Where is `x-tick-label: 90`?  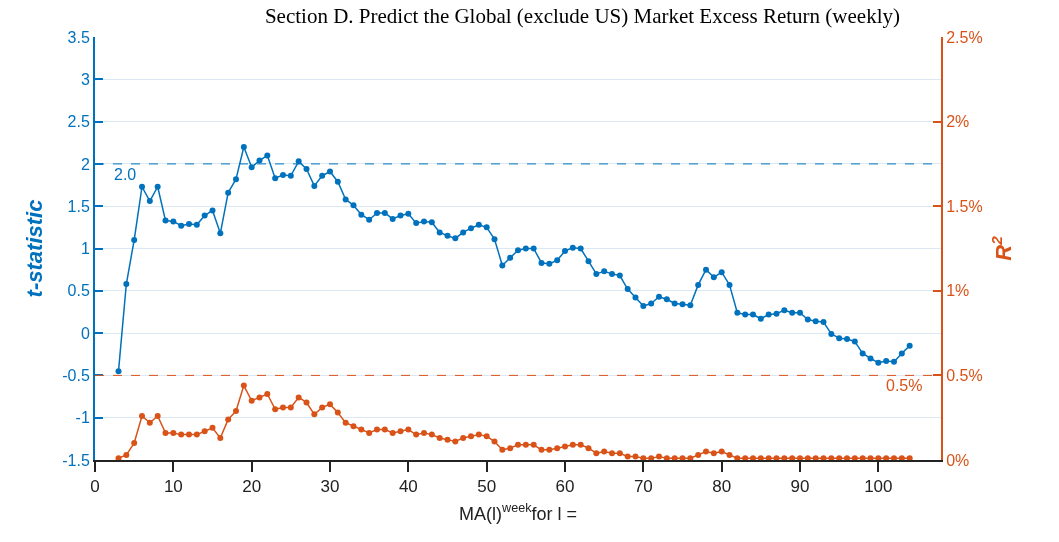 x-tick-label: 90 is located at coordinates (800, 487).